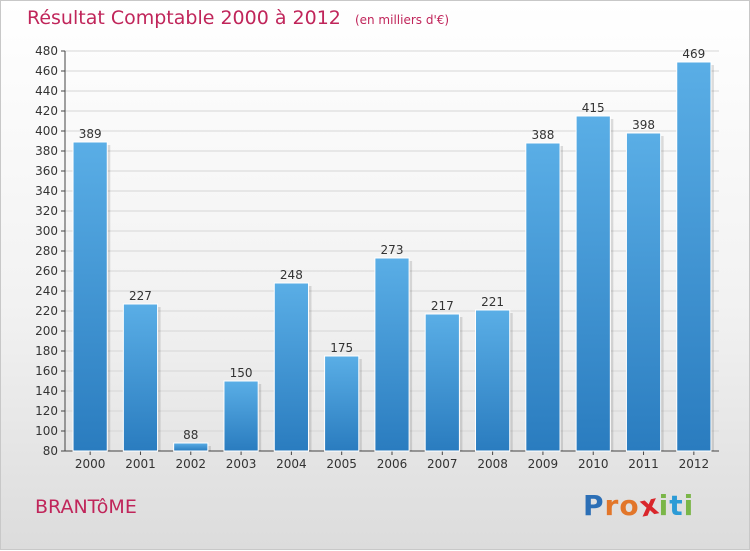  What do you see at coordinates (46, 291) in the screenshot?
I see `y-tick-label: 240` at bounding box center [46, 291].